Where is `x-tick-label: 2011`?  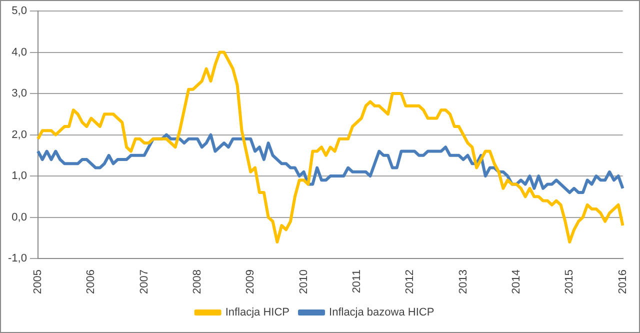 x-tick-label: 2011 is located at coordinates (356, 282).